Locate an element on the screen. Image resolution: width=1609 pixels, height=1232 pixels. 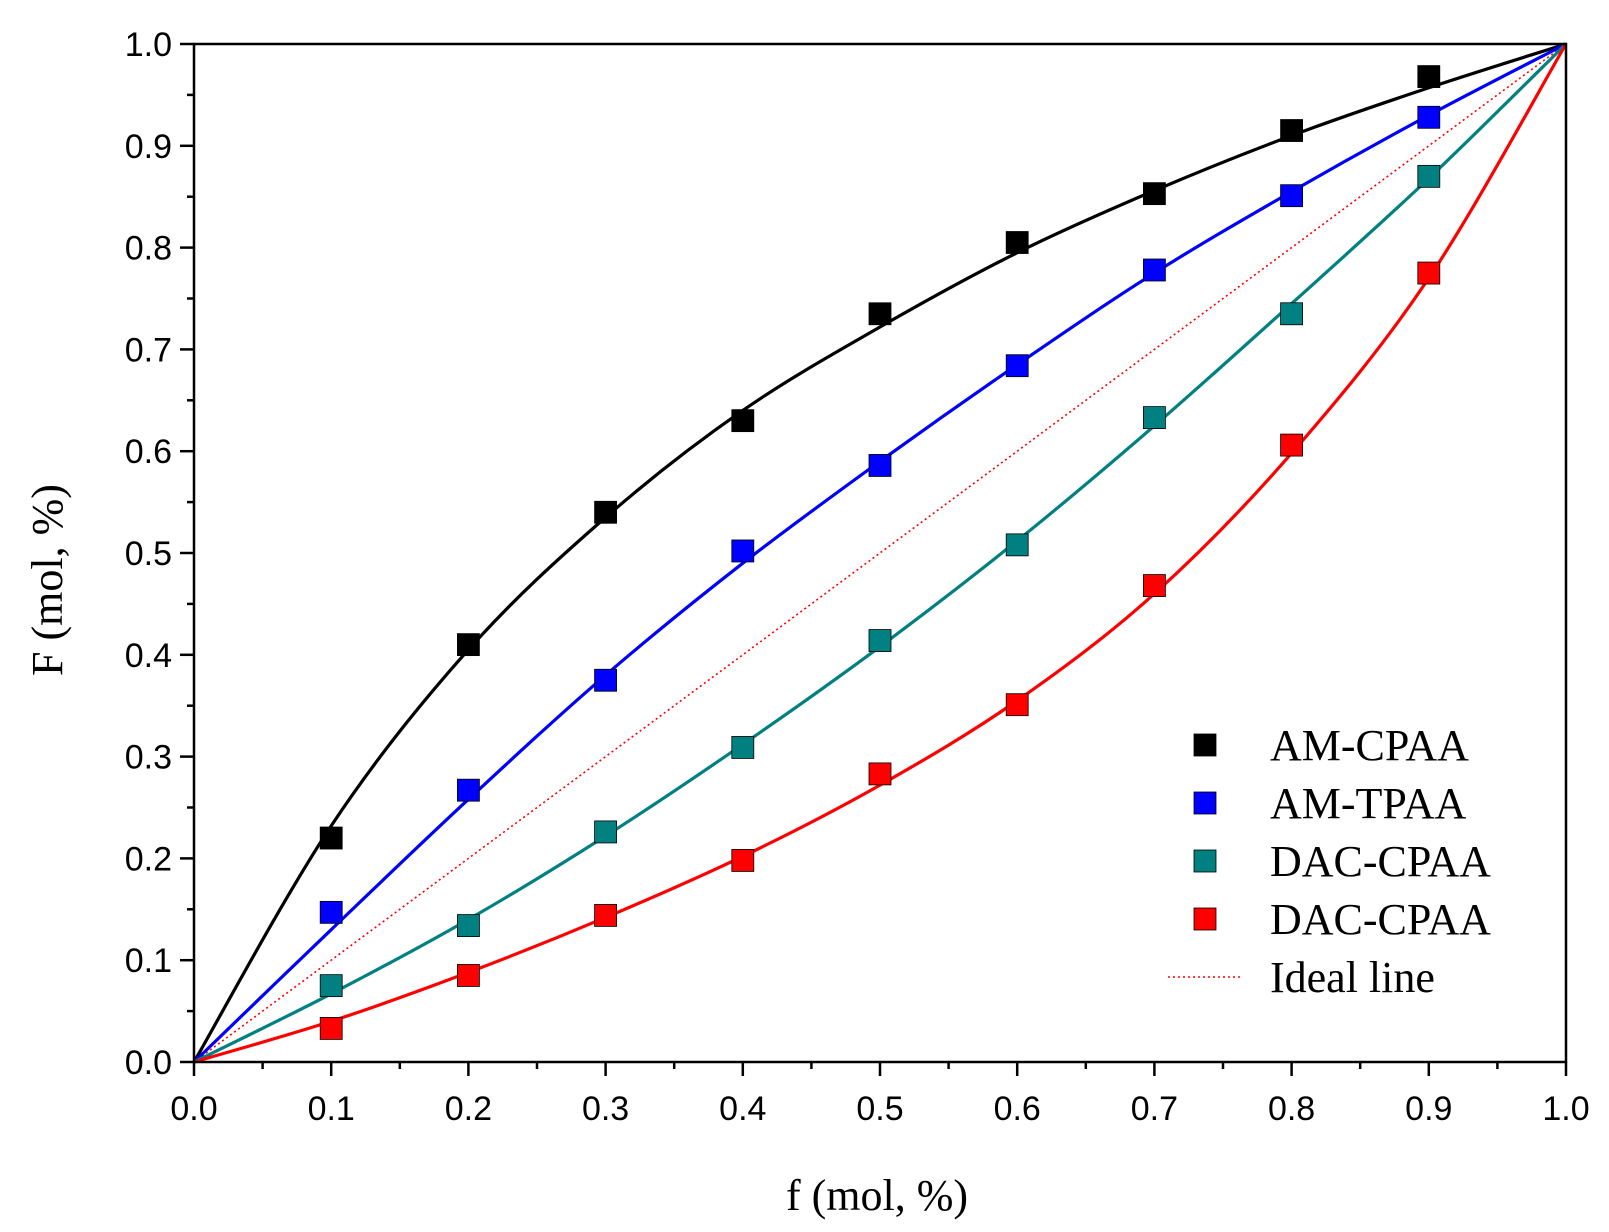
y-tick-label: 1.0 is located at coordinates (148, 45).